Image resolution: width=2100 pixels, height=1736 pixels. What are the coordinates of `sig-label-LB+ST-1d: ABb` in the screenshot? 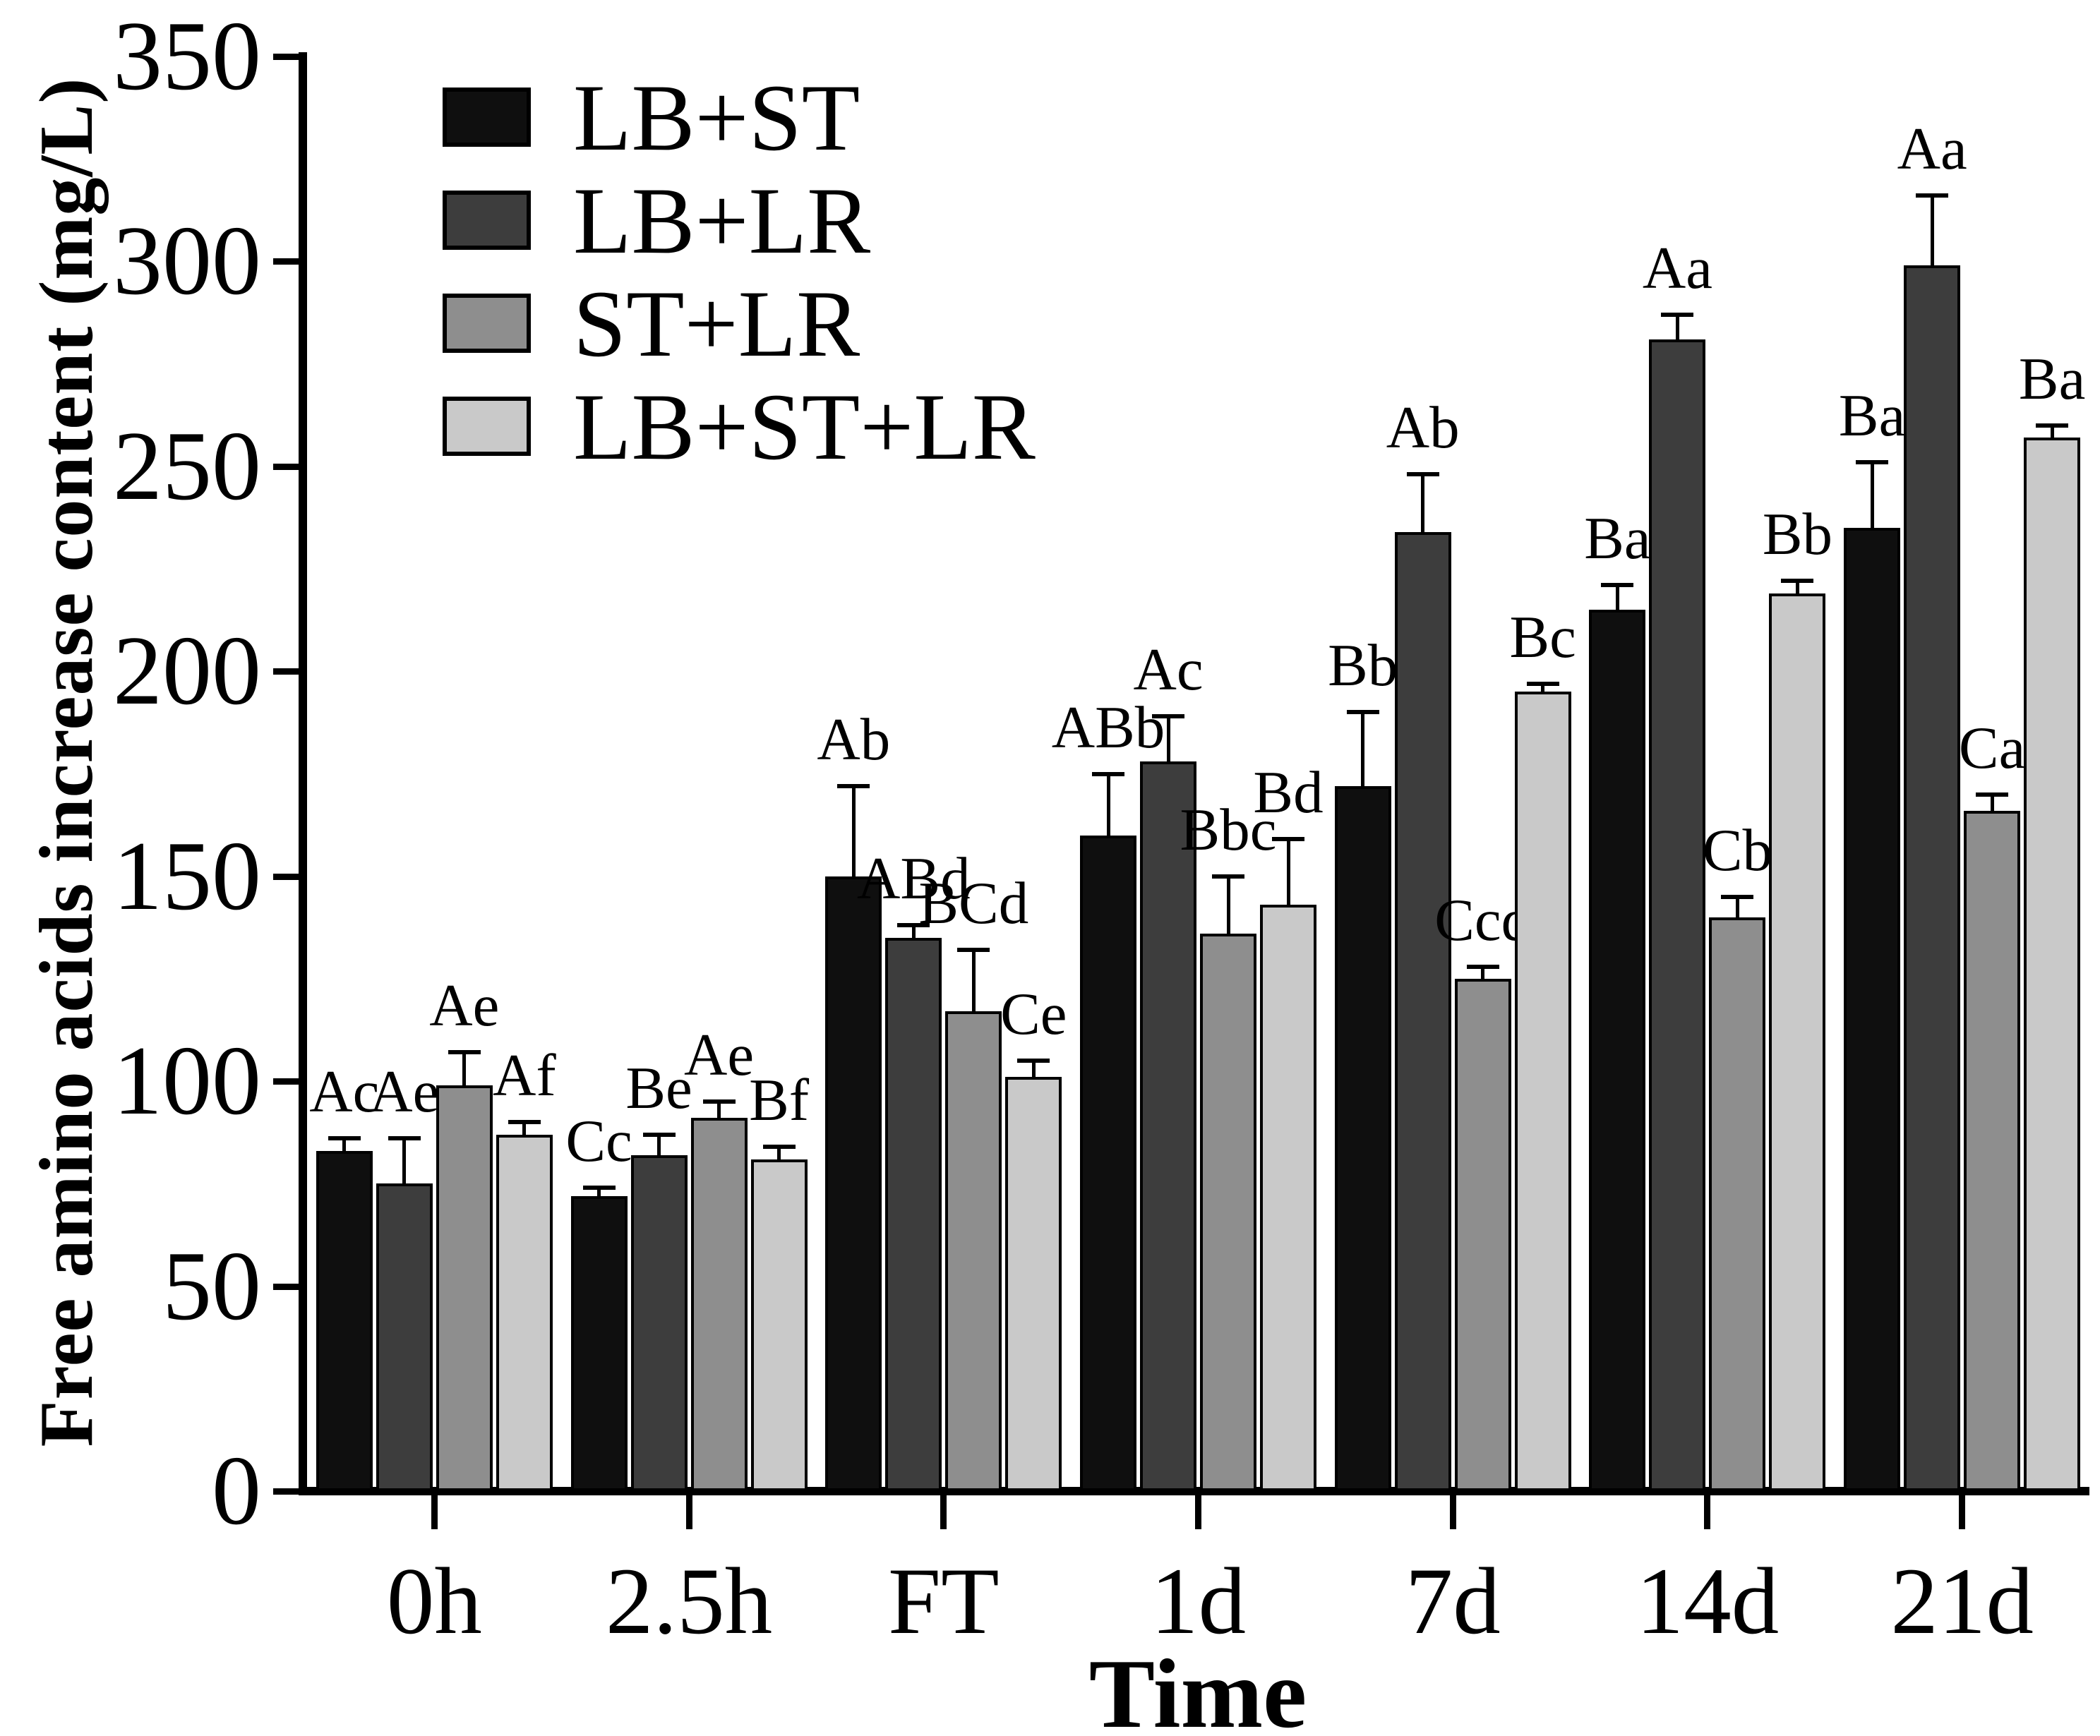 It's located at (1108, 727).